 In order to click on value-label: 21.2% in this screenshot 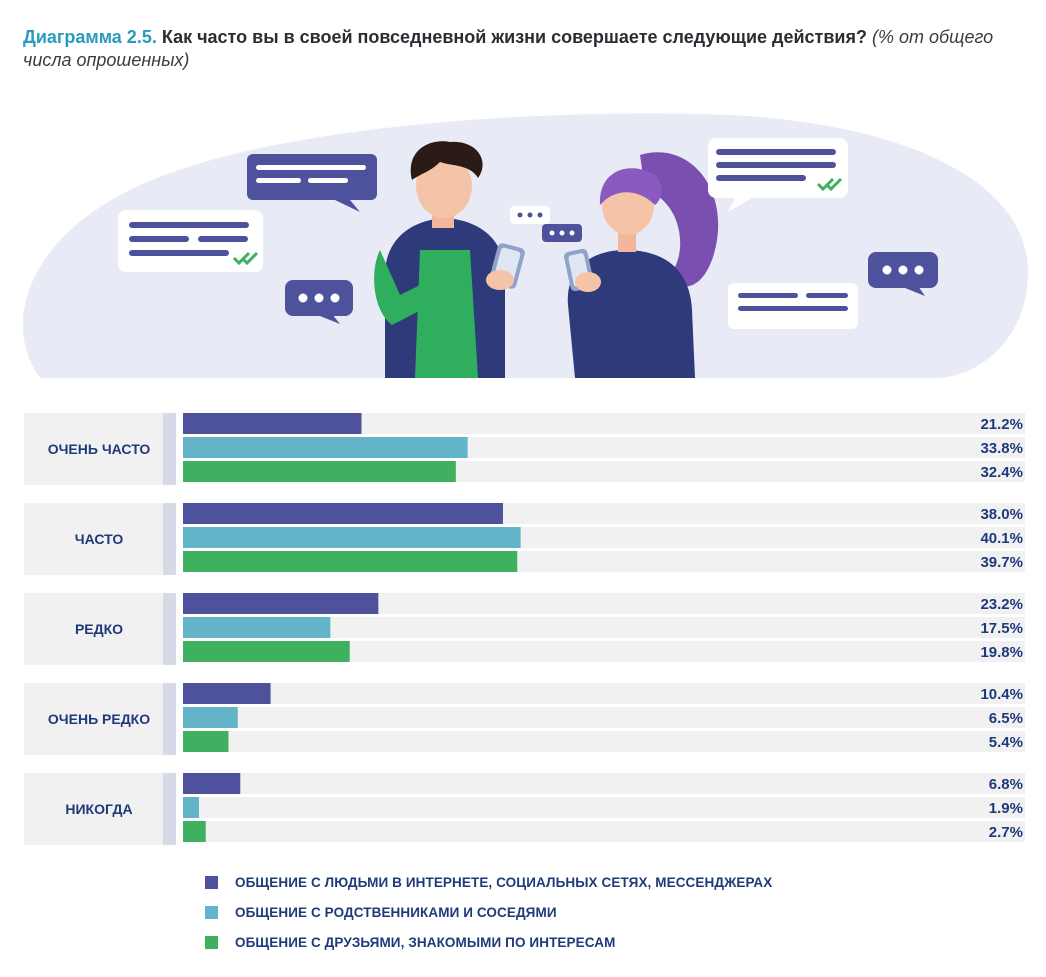, I will do `click(1001, 424)`.